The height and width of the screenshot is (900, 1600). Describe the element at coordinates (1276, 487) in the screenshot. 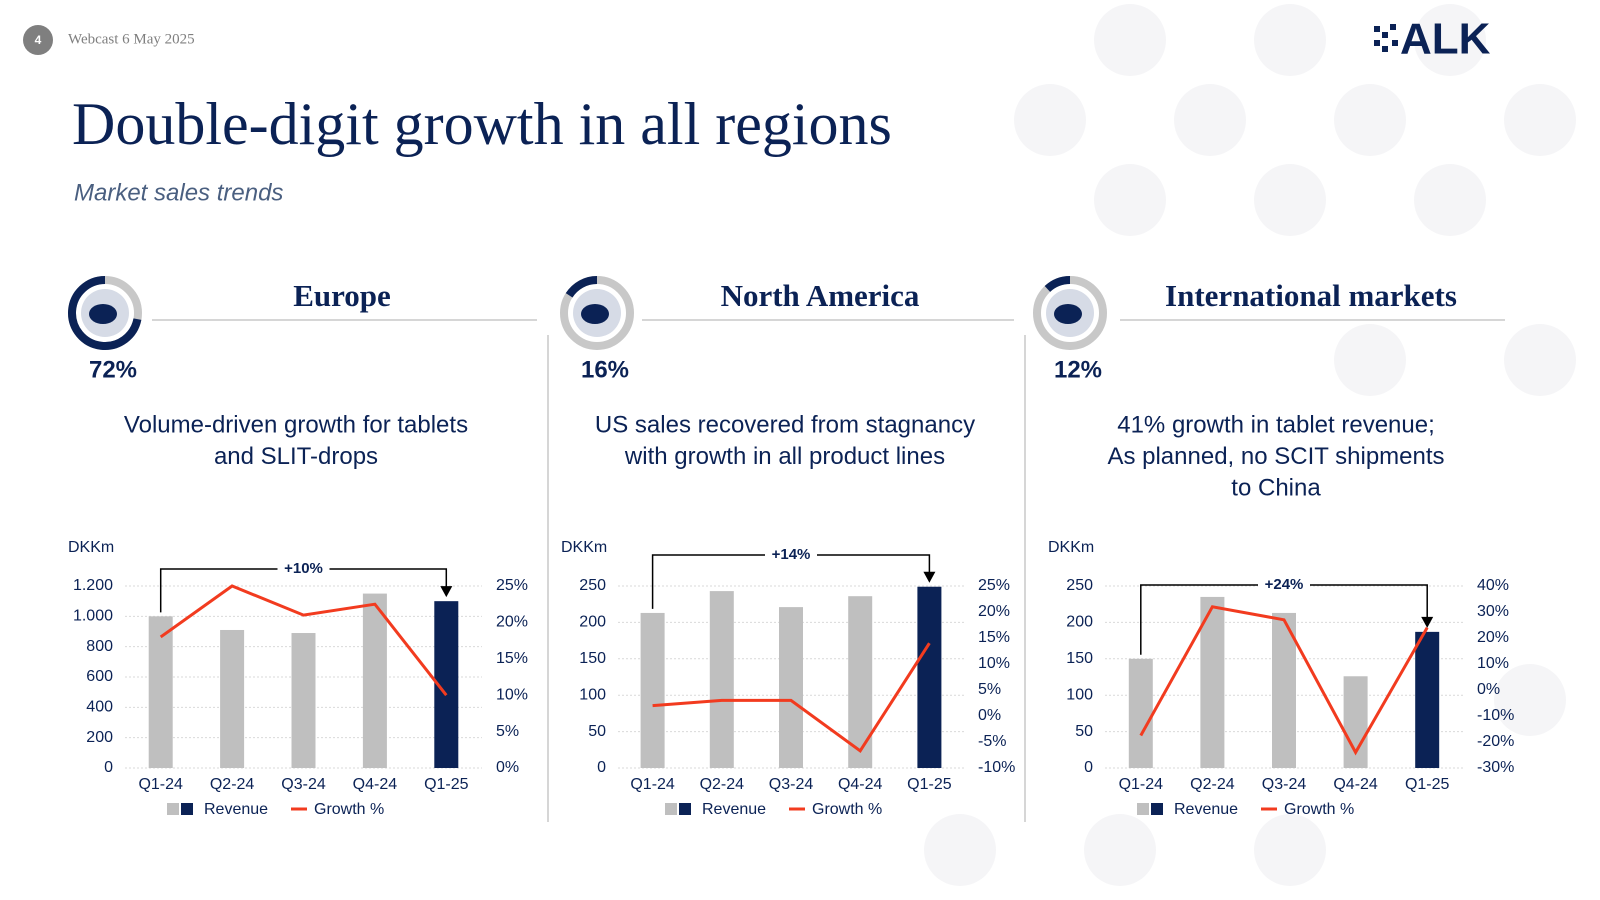

I see `region-description: to China` at that location.